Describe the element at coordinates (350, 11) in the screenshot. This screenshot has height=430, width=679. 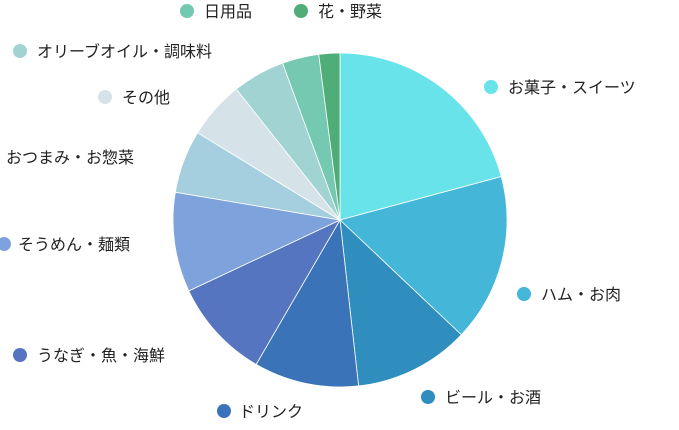
I see `legend-label-11: 花・野菜` at that location.